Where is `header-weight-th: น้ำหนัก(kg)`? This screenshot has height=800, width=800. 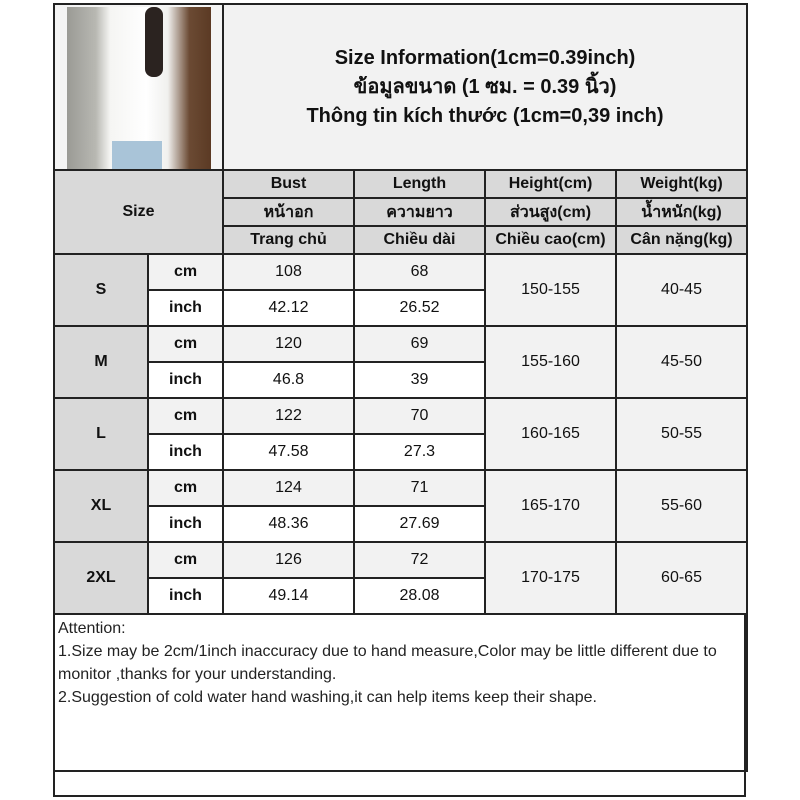
header-weight-th: น้ำหนัก(kg) is located at coordinates (681, 212).